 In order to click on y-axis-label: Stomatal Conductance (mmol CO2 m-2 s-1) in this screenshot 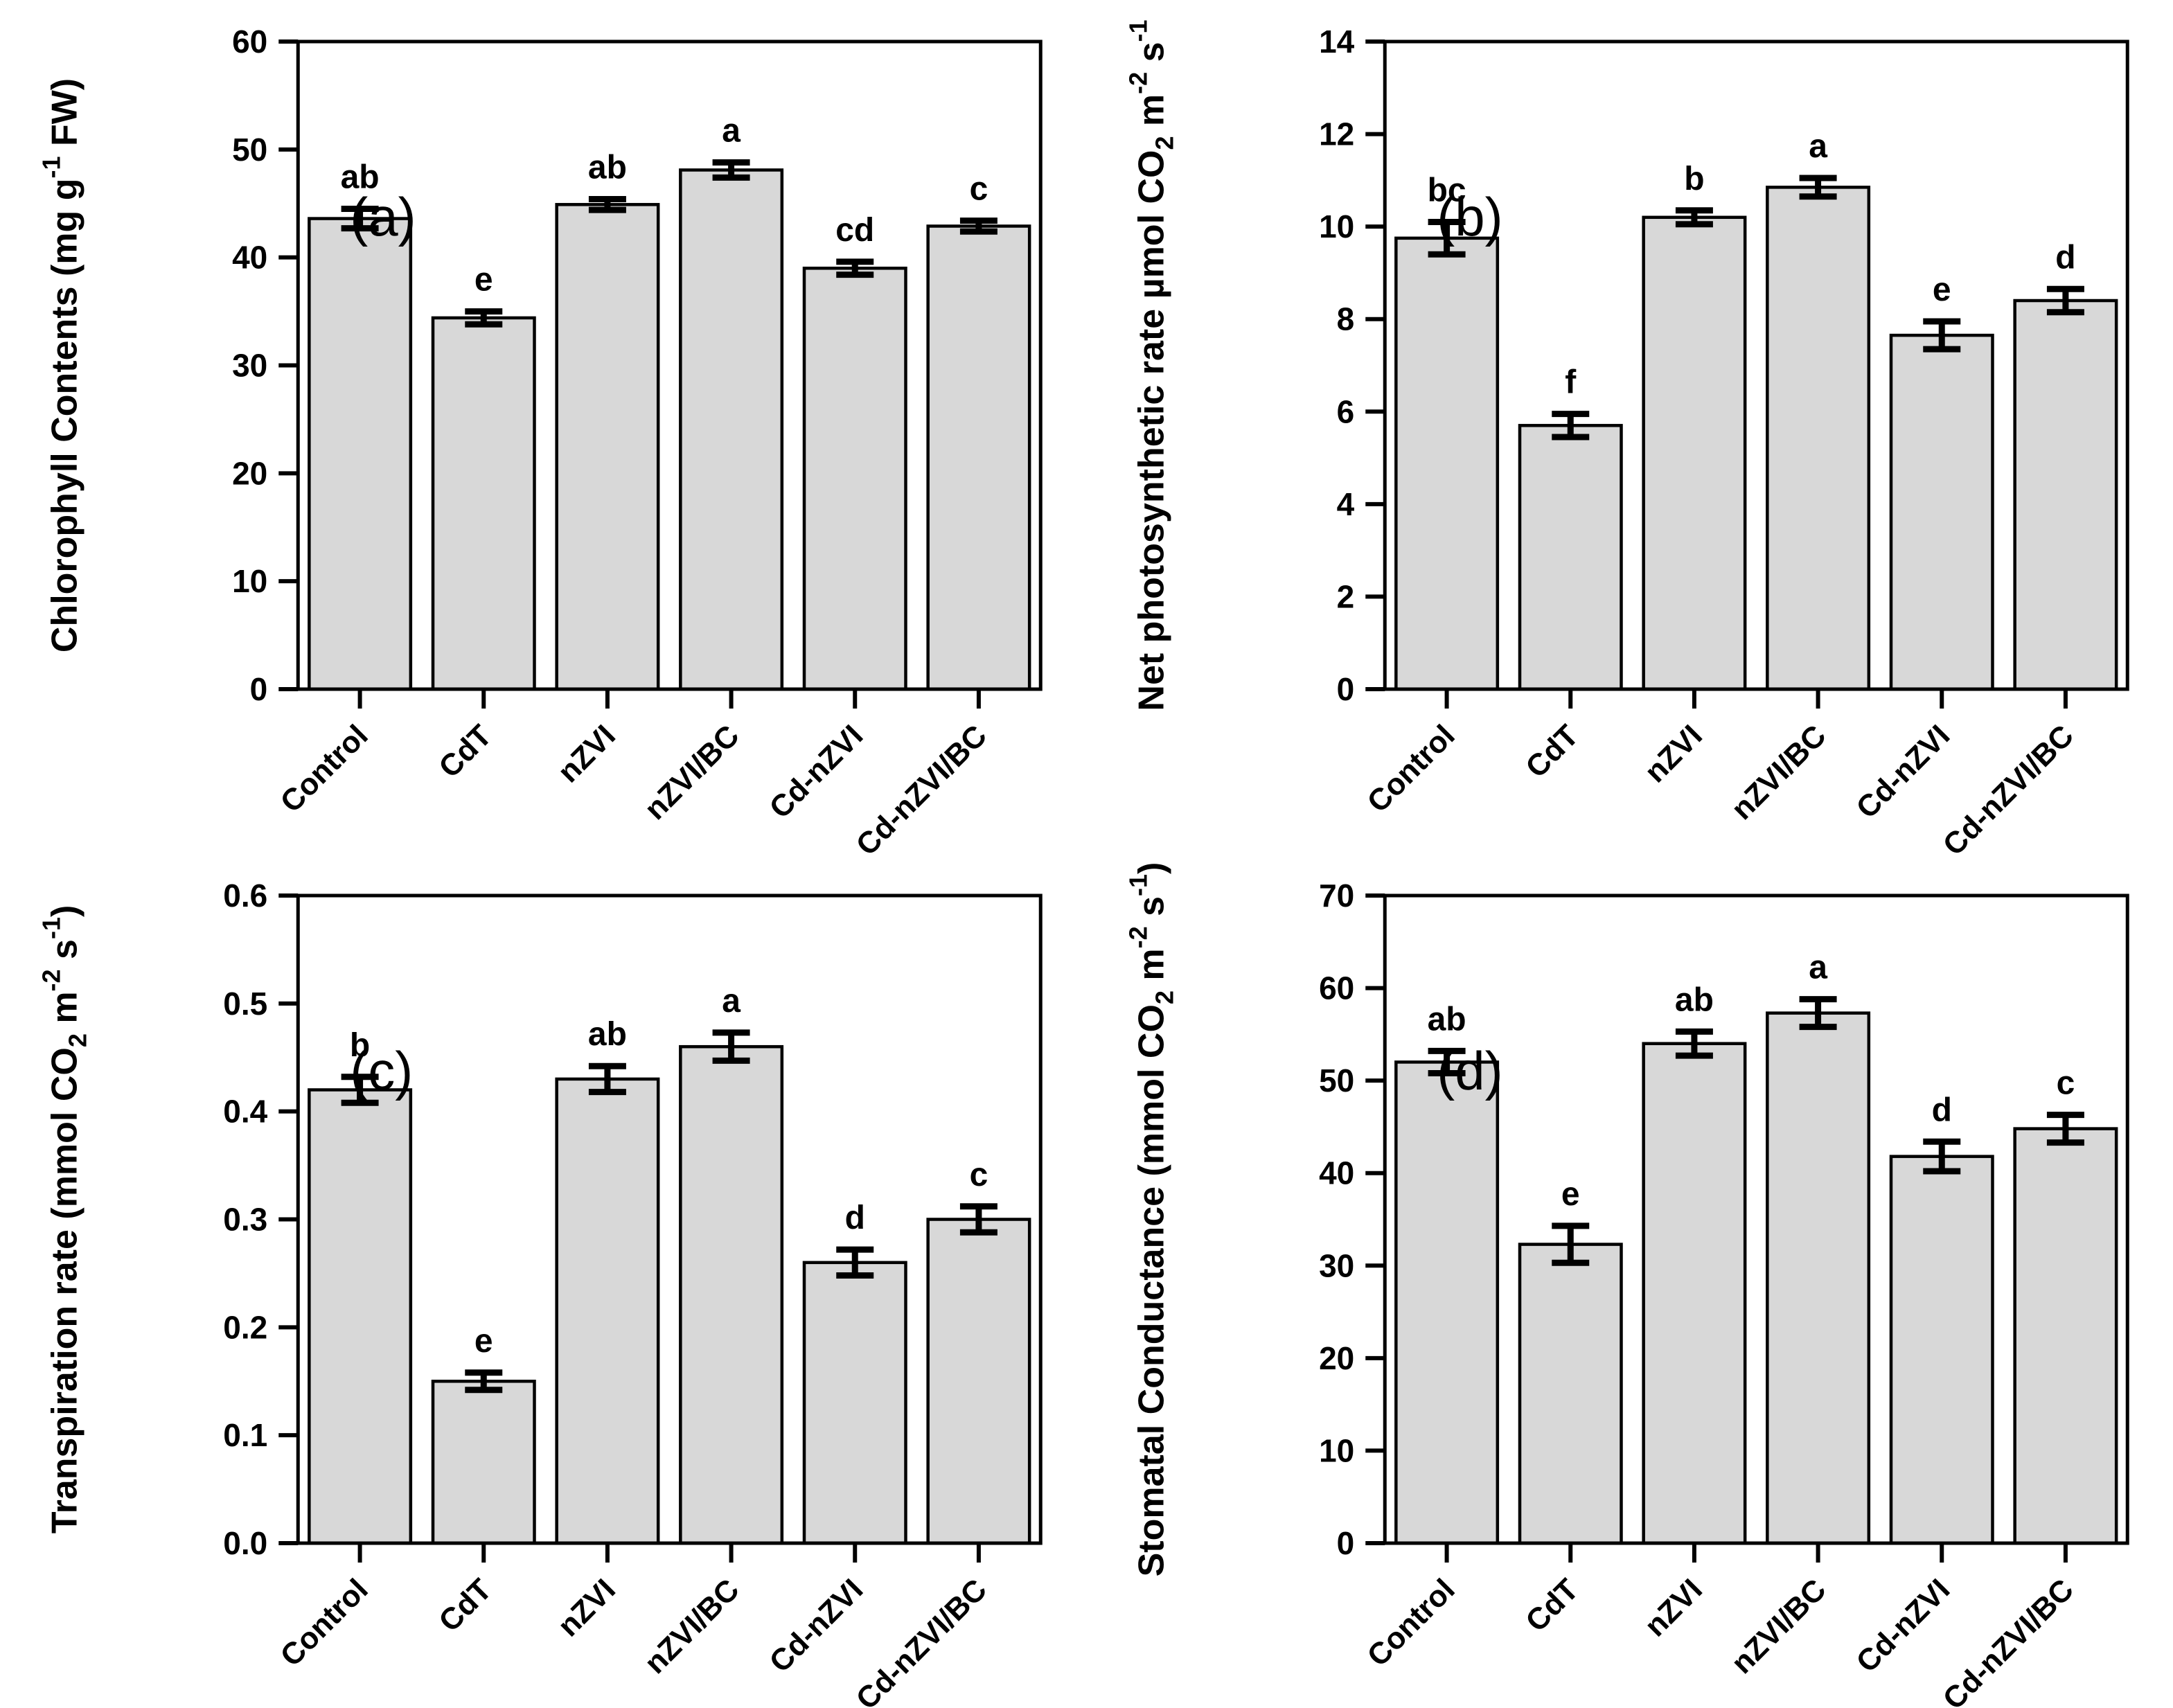, I will do `click(1151, 1219)`.